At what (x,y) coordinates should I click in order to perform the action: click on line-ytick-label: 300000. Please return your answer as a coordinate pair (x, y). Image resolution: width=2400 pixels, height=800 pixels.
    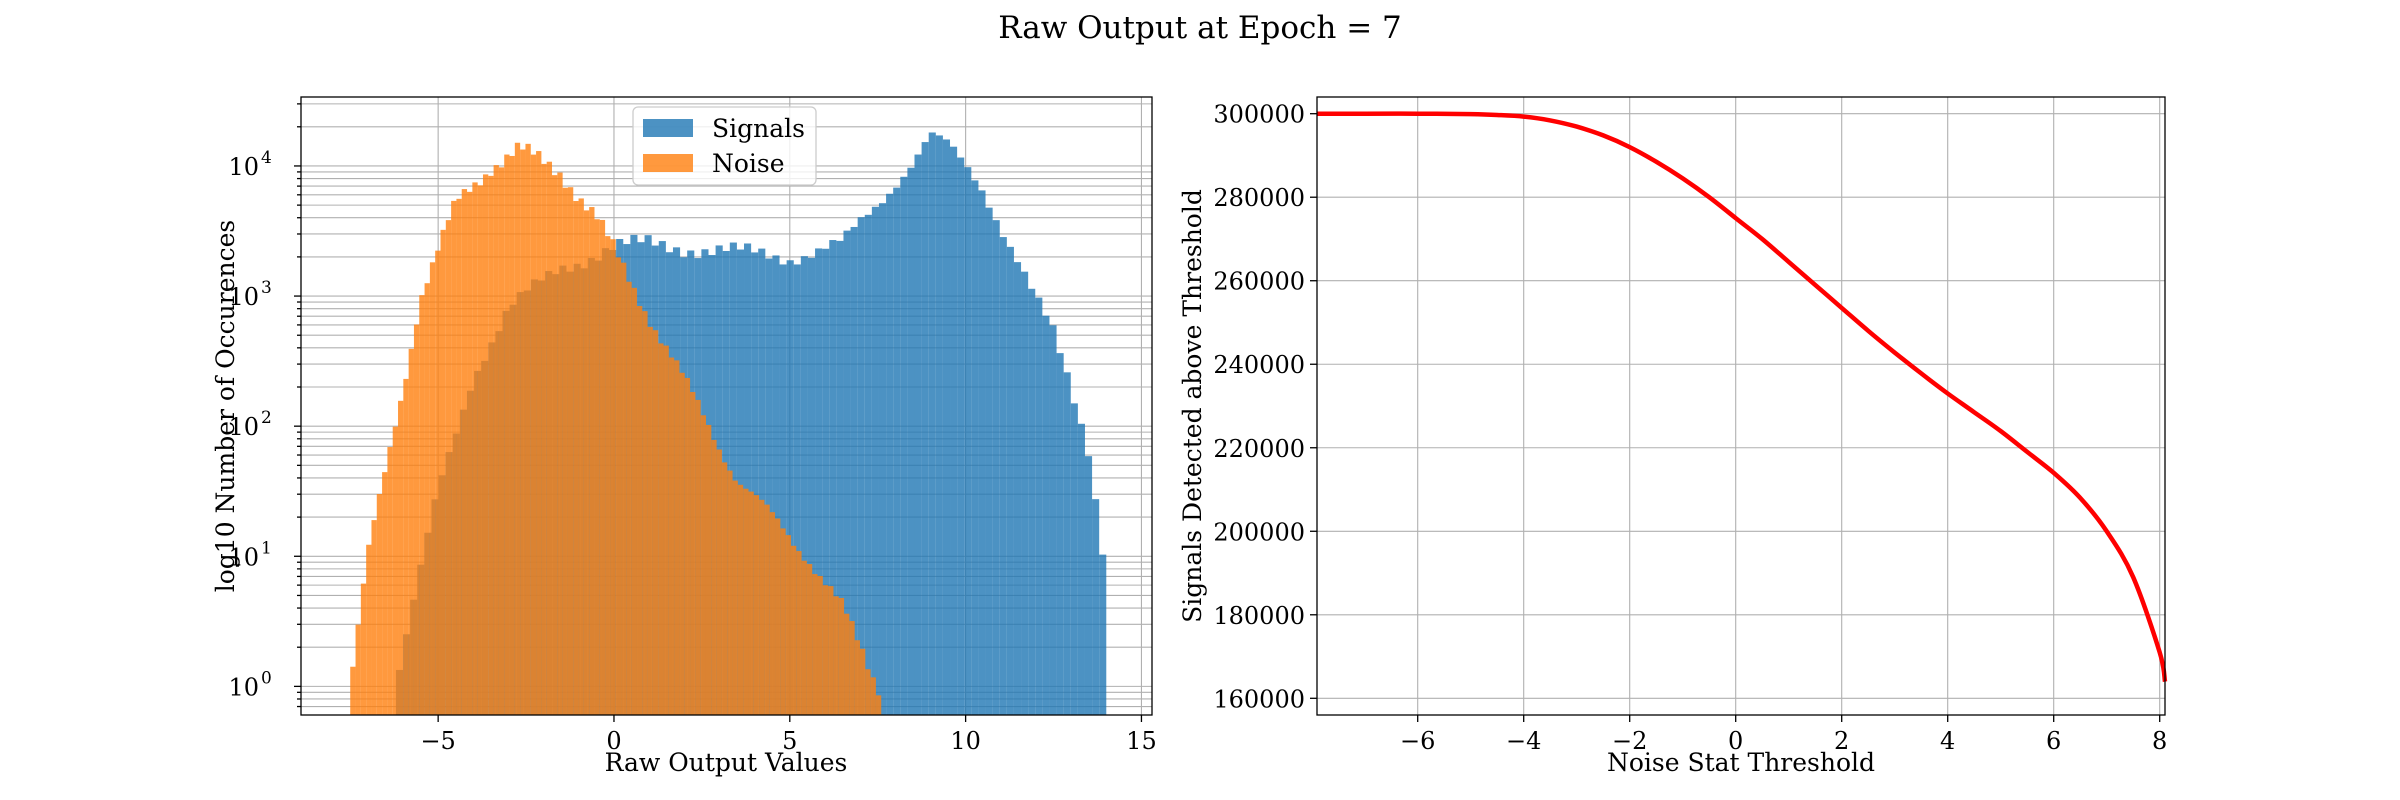
    Looking at the image, I should click on (1259, 115).